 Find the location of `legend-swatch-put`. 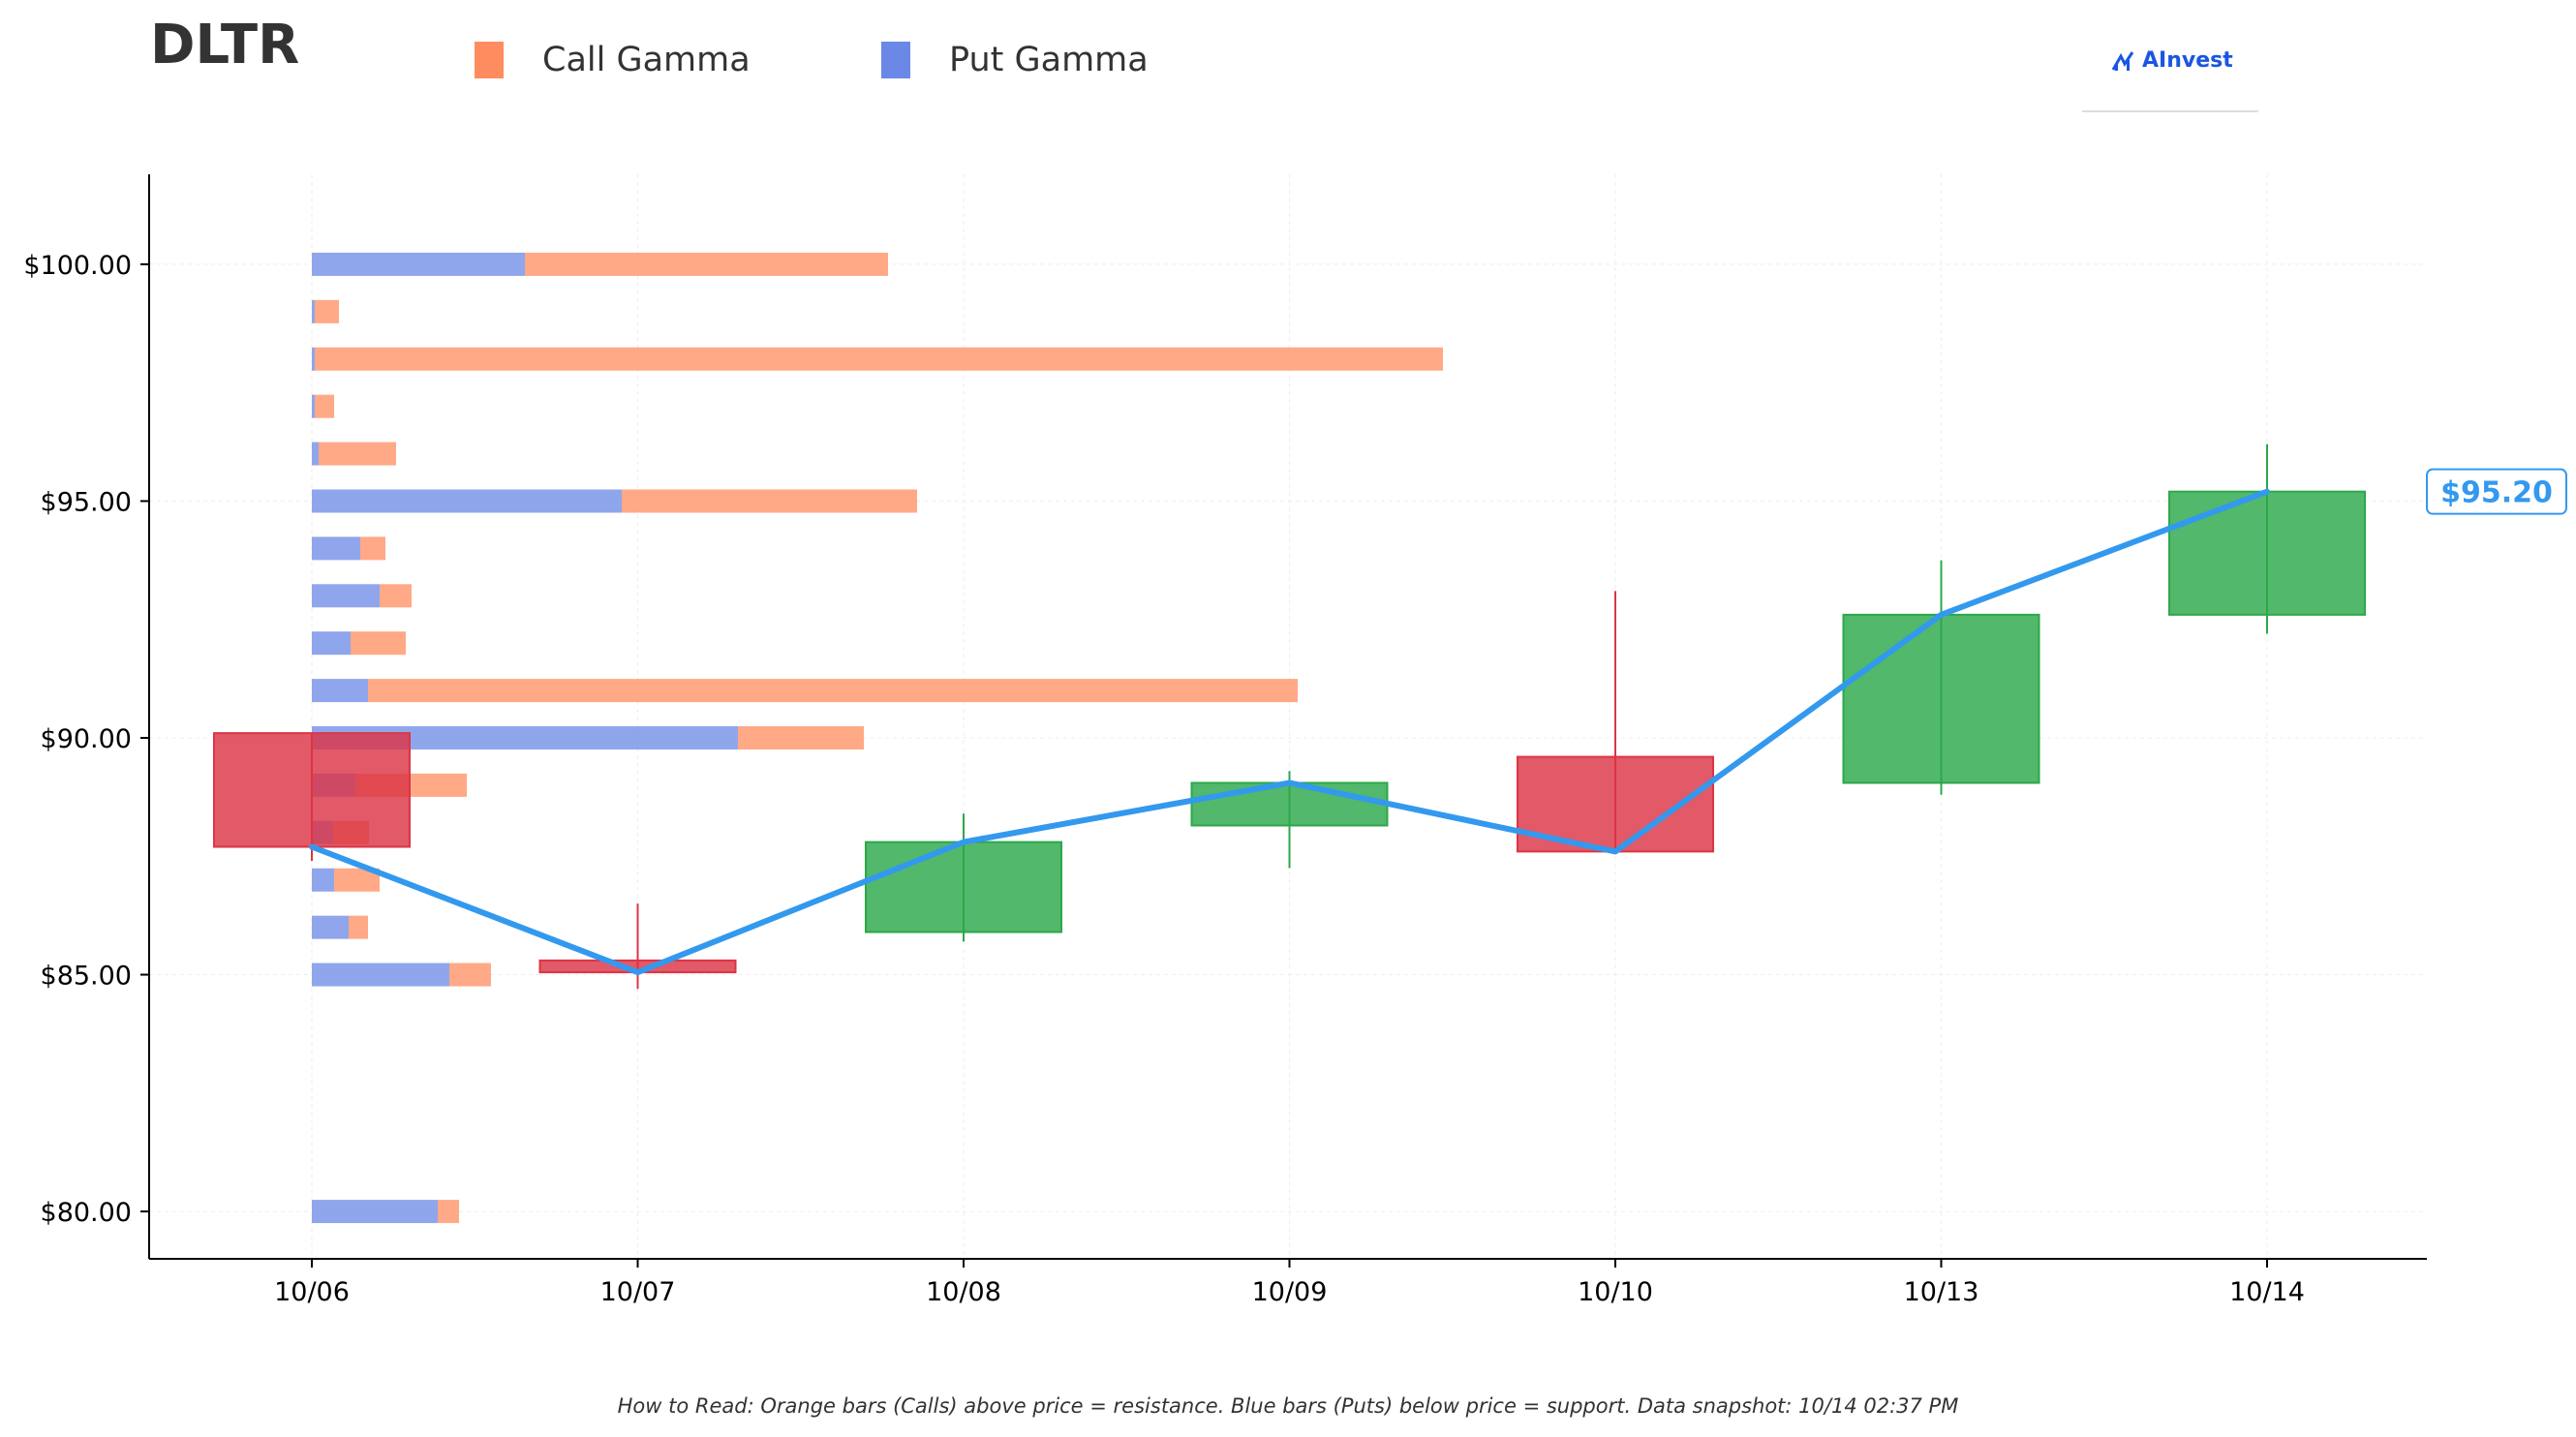

legend-swatch-put is located at coordinates (895, 60).